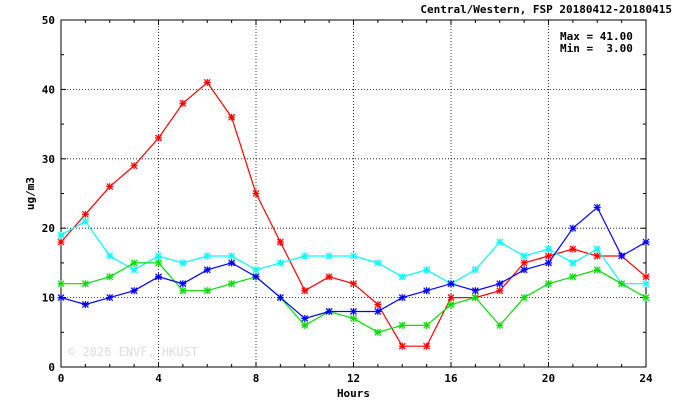 The image size is (674, 409). Describe the element at coordinates (158, 378) in the screenshot. I see `x-tick-label: 4` at that location.